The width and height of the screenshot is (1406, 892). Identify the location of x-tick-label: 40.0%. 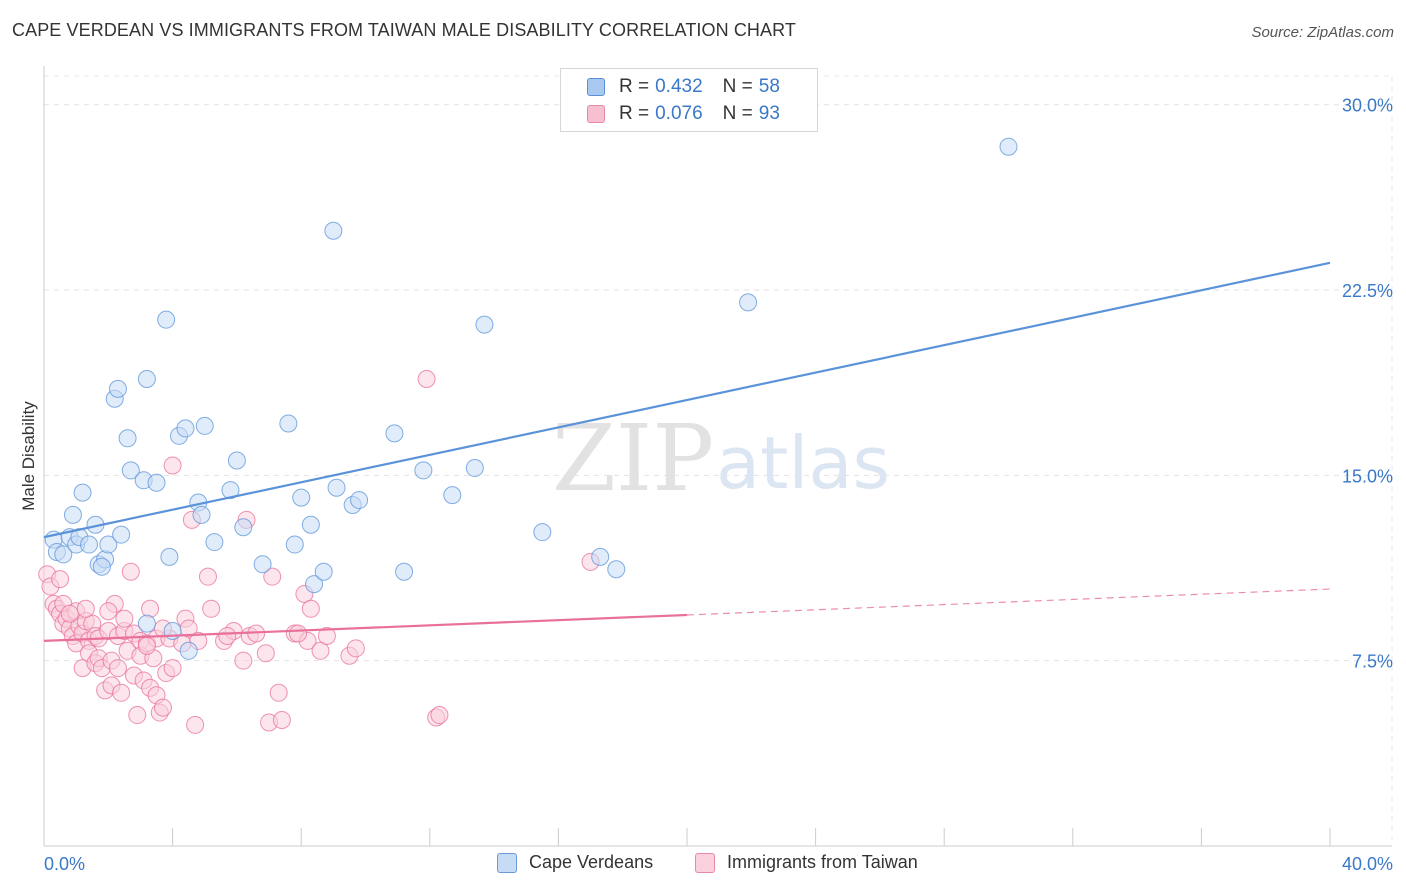
(1367, 864).